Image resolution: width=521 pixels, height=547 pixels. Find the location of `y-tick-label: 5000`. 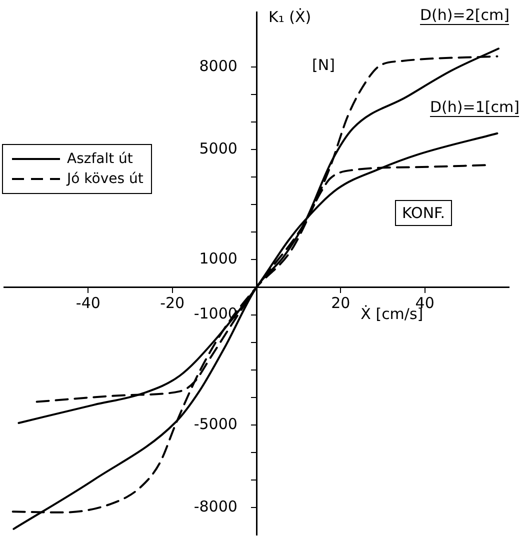

y-tick-label: 5000 is located at coordinates (227, 149).